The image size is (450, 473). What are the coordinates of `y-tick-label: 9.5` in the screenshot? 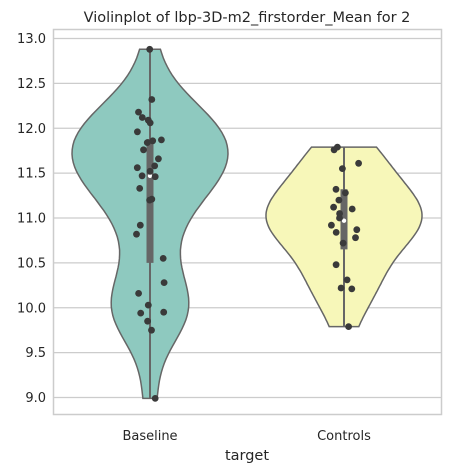 It's located at (35, 353).